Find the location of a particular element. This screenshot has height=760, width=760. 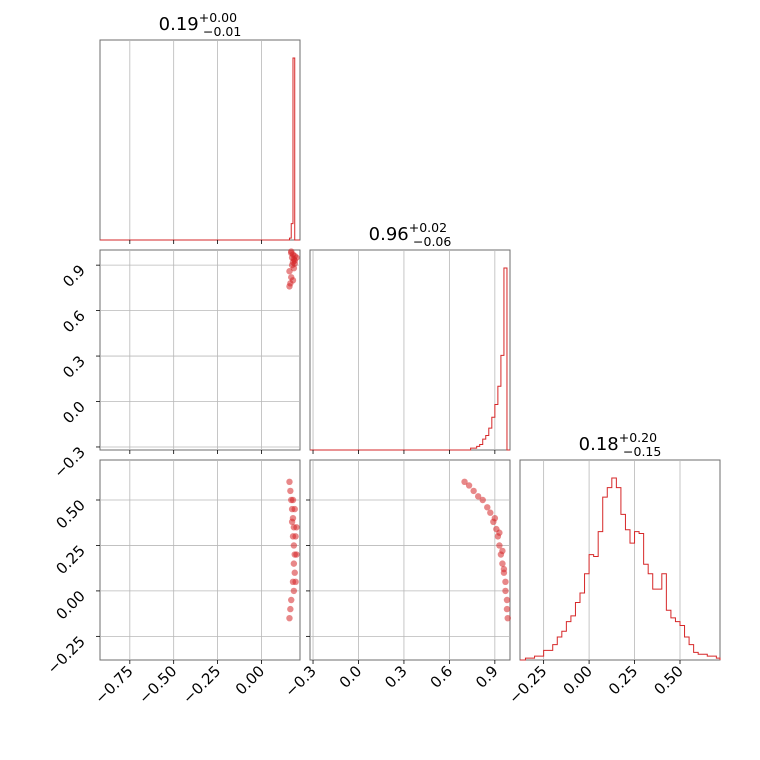

histogram-panel-param2 is located at coordinates (410, 350).